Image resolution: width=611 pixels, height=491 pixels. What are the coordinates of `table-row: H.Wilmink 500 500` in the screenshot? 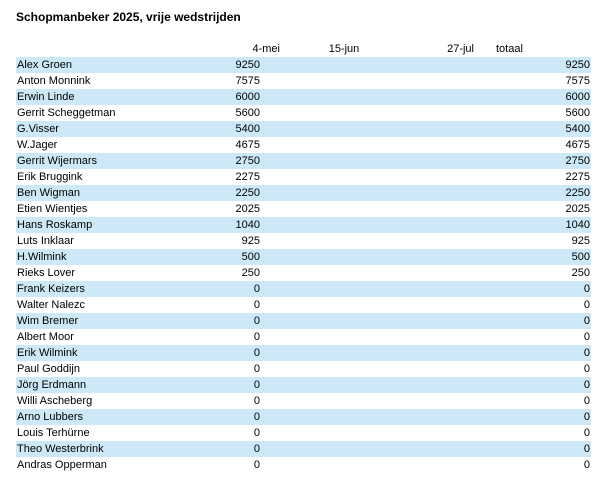 It's located at (303, 257).